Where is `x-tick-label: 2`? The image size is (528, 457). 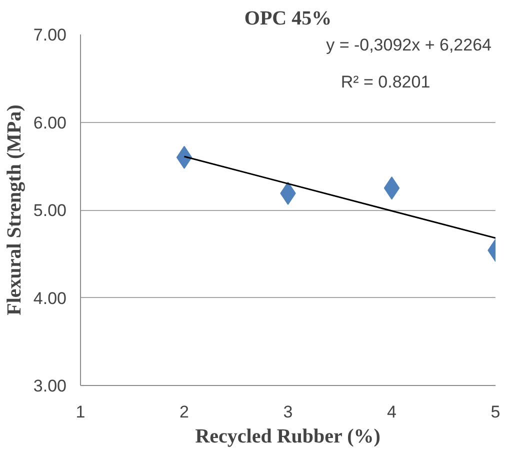
x-tick-label: 2 is located at coordinates (184, 412).